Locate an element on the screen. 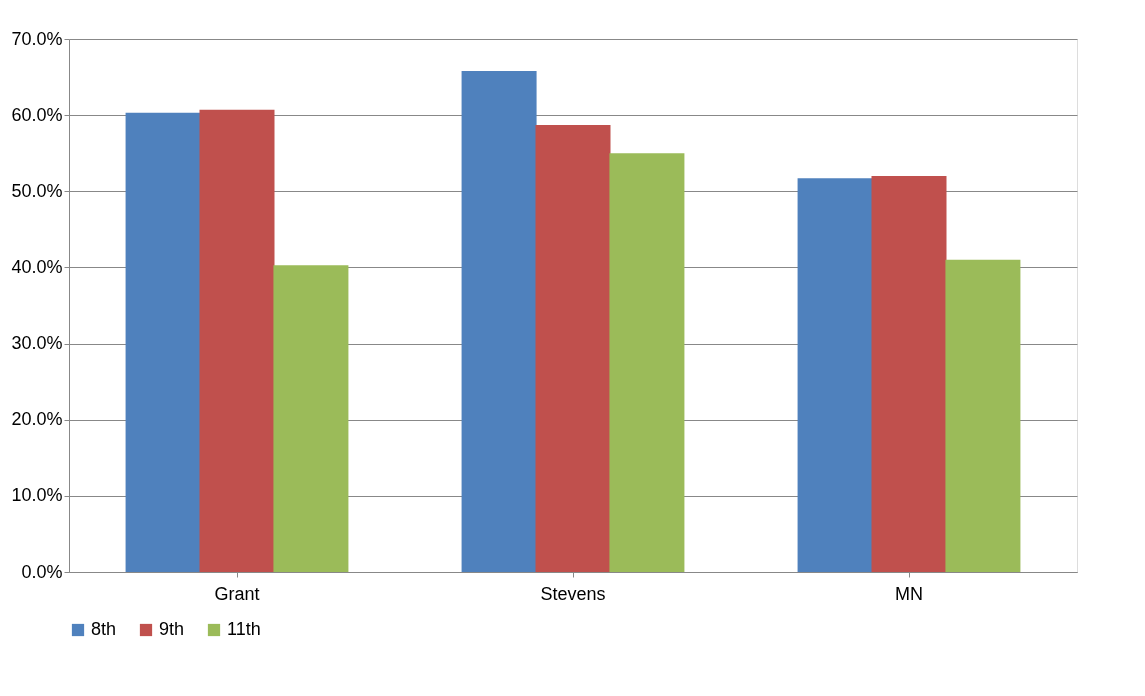  y-tick-label: 40.0% is located at coordinates (37, 266).